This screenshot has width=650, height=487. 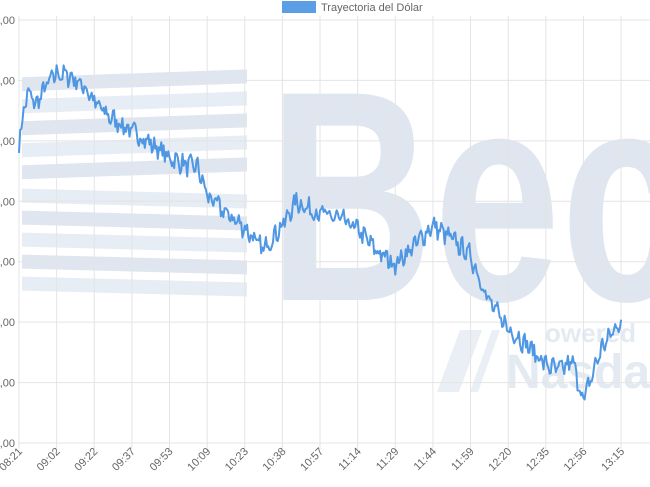 I want to click on x-tick-label: 10:38, so click(x=275, y=460).